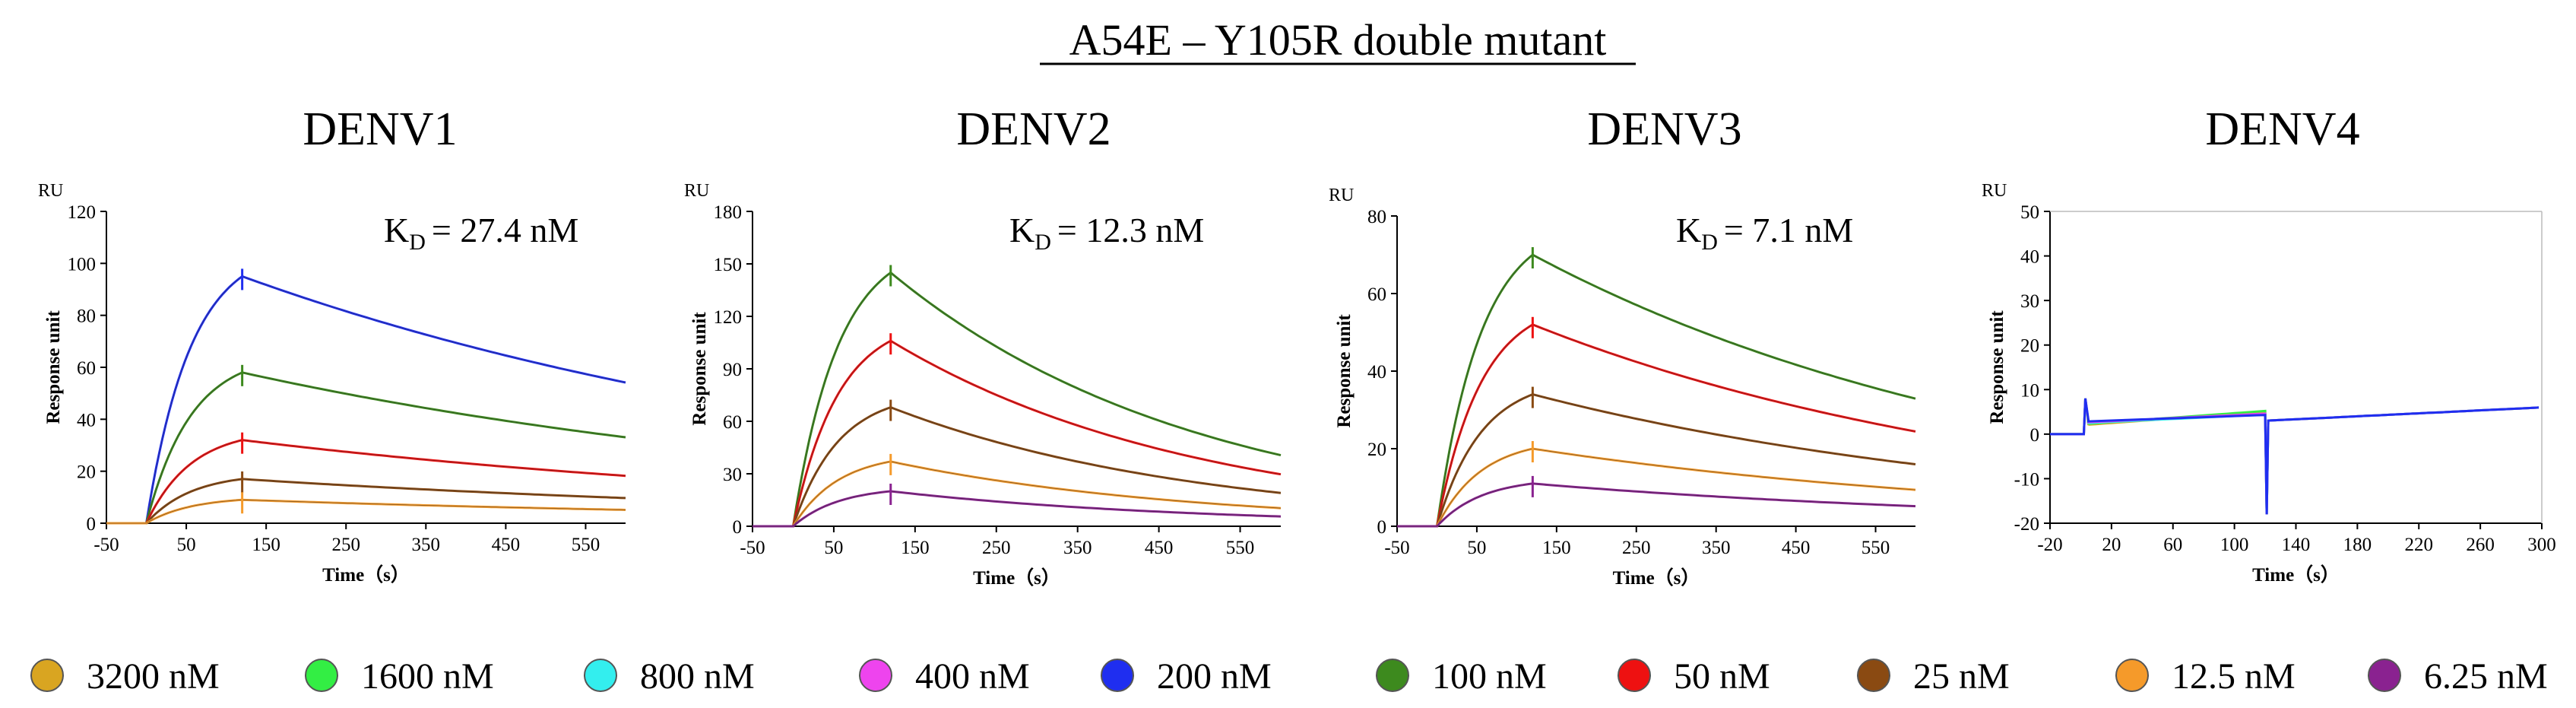  I want to click on panel-title: DENV1, so click(380, 129).